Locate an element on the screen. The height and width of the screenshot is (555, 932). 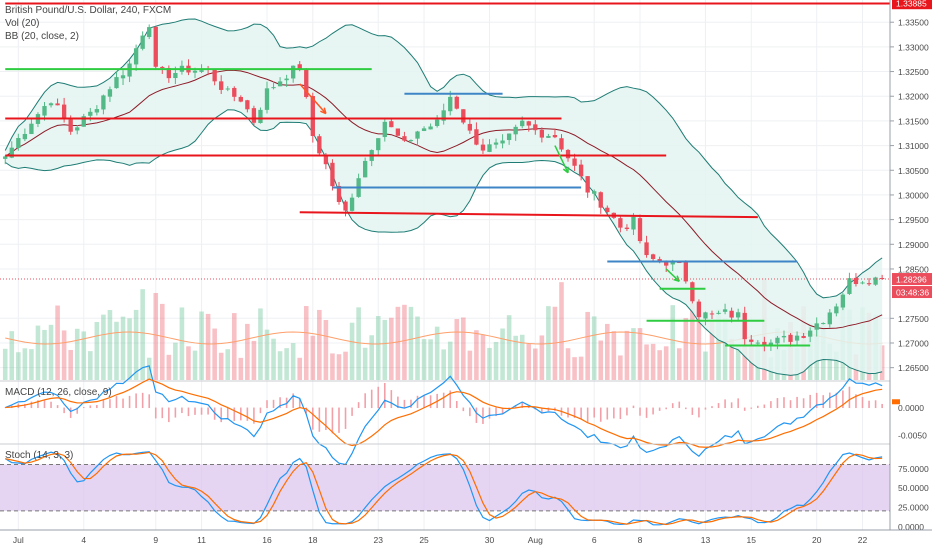
time-tick-label: Jul is located at coordinates (18, 540).